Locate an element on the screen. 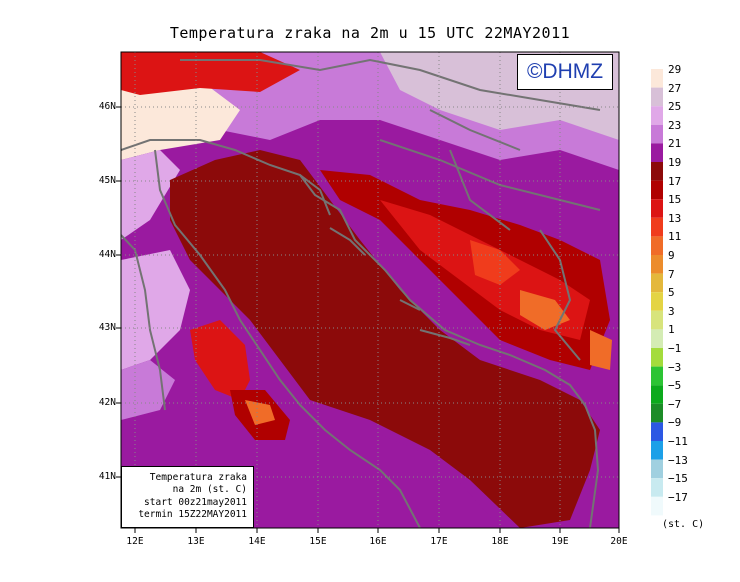 Image resolution: width=740 pixels, height=582 pixels. lon-tick-label: 15E is located at coordinates (318, 541).